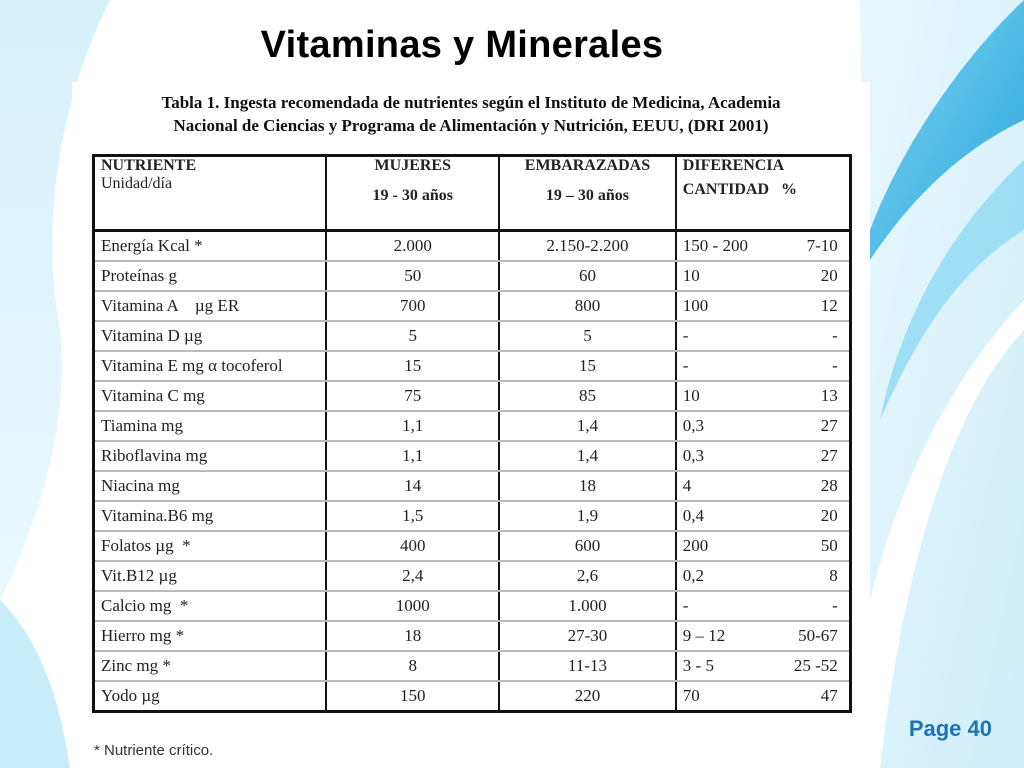 This screenshot has height=768, width=1024. Describe the element at coordinates (763, 697) in the screenshot. I see `diferencia-cell: 70 47` at that location.